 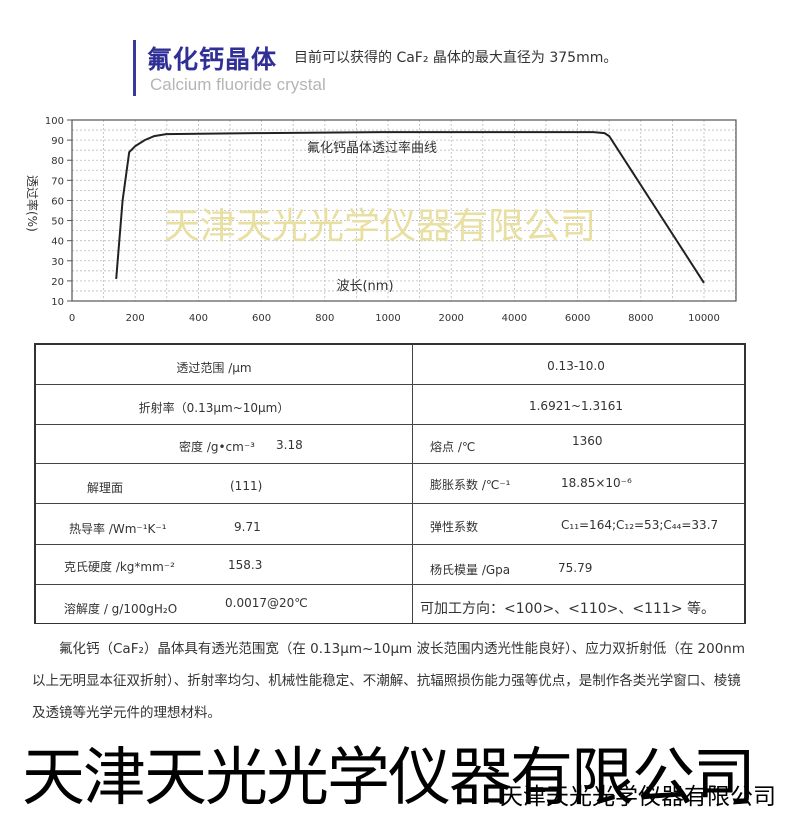 What do you see at coordinates (118, 529) in the screenshot?
I see `thermal-conductivity-label: 热导率 /Wm⁻¹K⁻¹` at bounding box center [118, 529].